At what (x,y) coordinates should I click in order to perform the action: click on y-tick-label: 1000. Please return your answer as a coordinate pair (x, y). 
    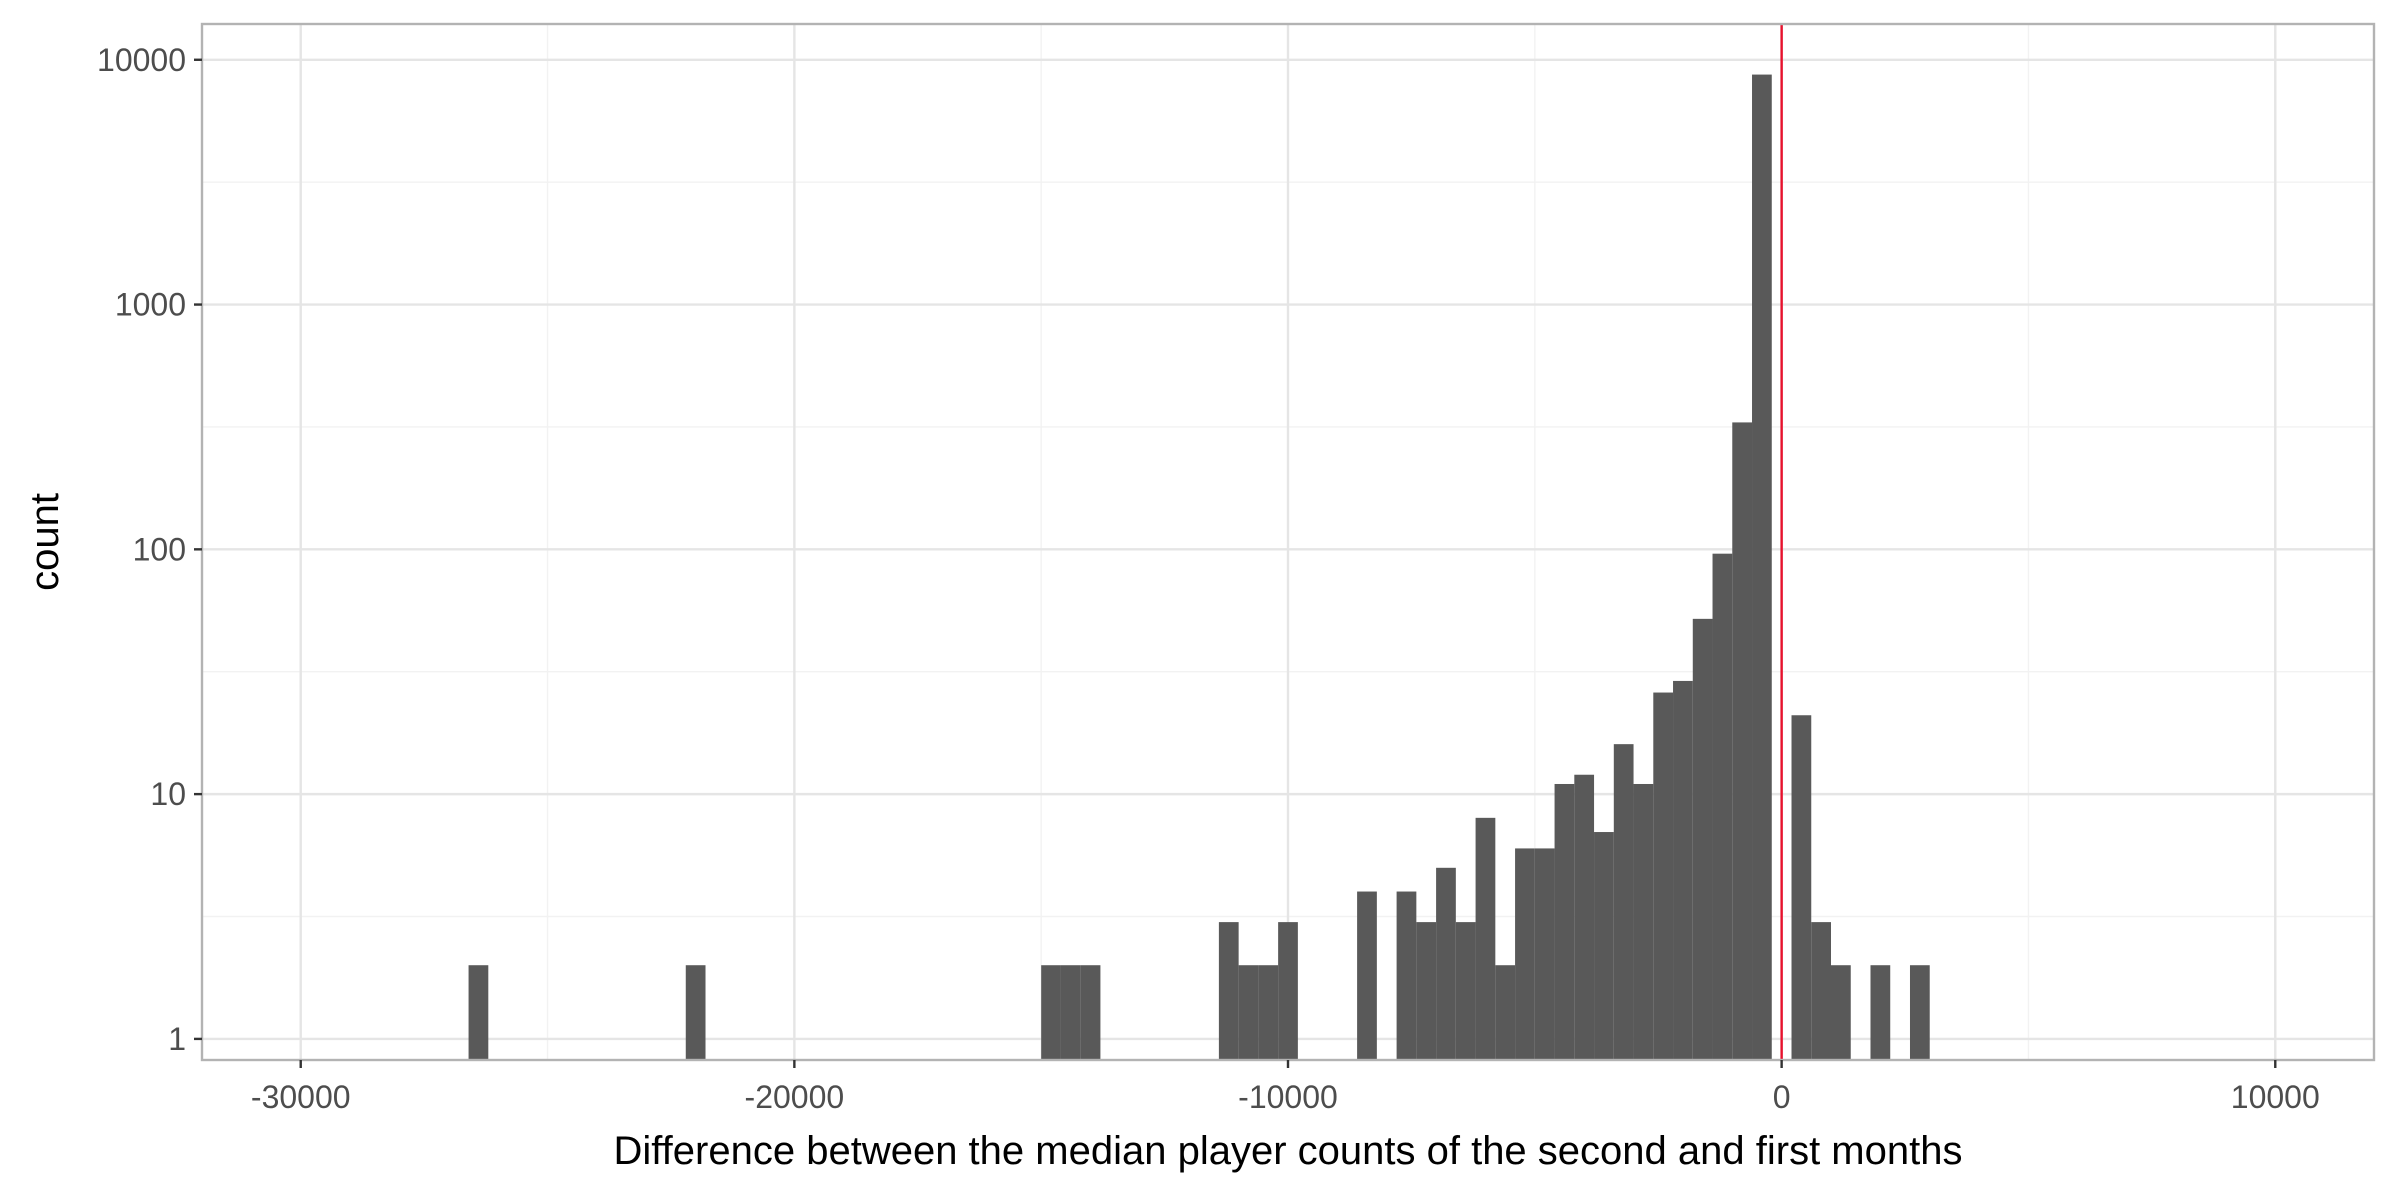
    Looking at the image, I should click on (150, 305).